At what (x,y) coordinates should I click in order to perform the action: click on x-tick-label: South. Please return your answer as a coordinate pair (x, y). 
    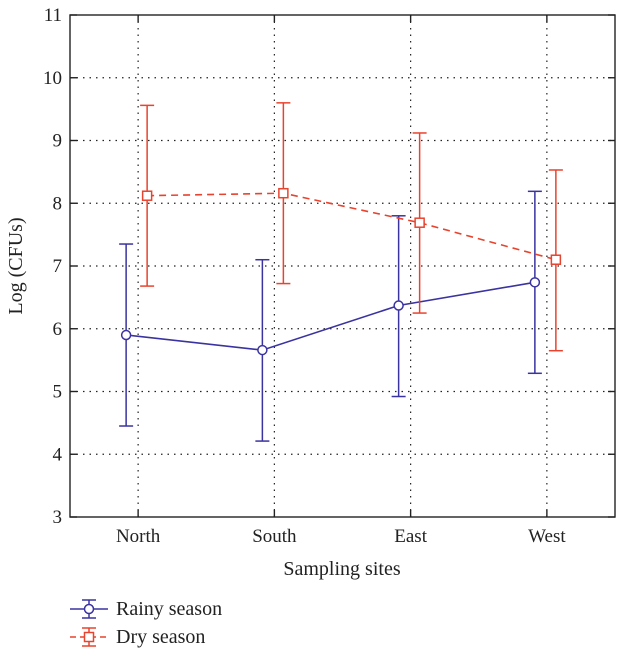
    Looking at the image, I should click on (274, 536).